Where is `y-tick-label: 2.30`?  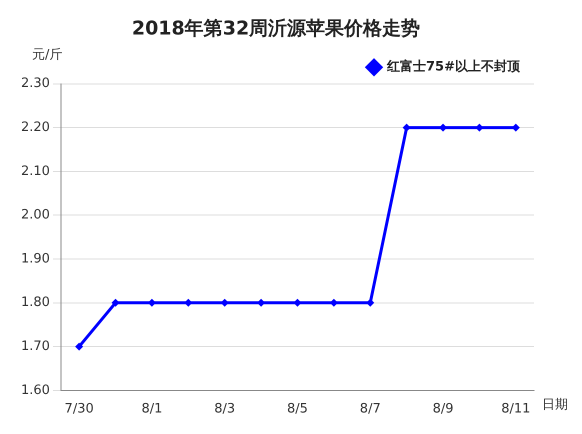 y-tick-label: 2.30 is located at coordinates (35, 84).